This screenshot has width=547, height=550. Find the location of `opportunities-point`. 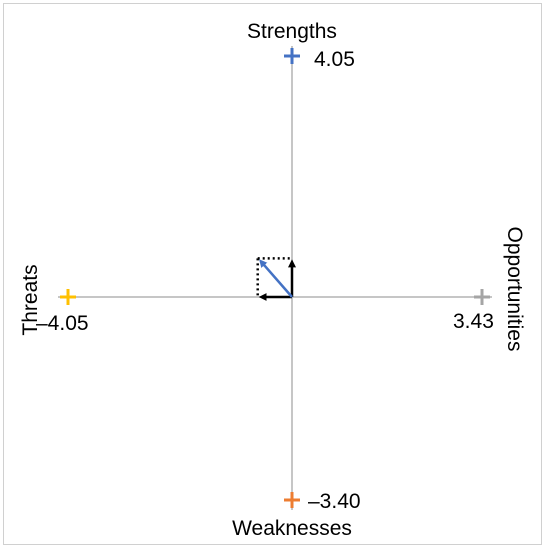

opportunities-point is located at coordinates (482, 297).